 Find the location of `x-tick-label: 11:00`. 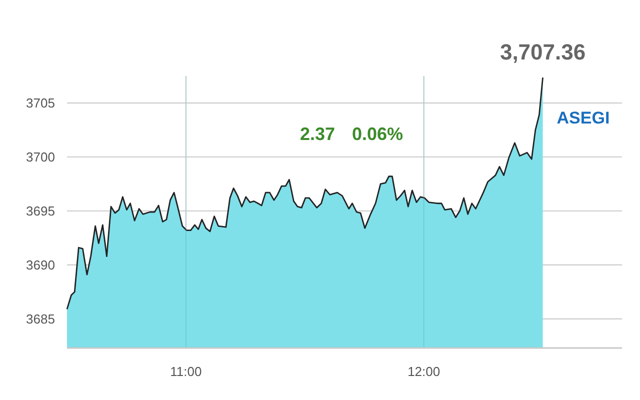

x-tick-label: 11:00 is located at coordinates (186, 371).